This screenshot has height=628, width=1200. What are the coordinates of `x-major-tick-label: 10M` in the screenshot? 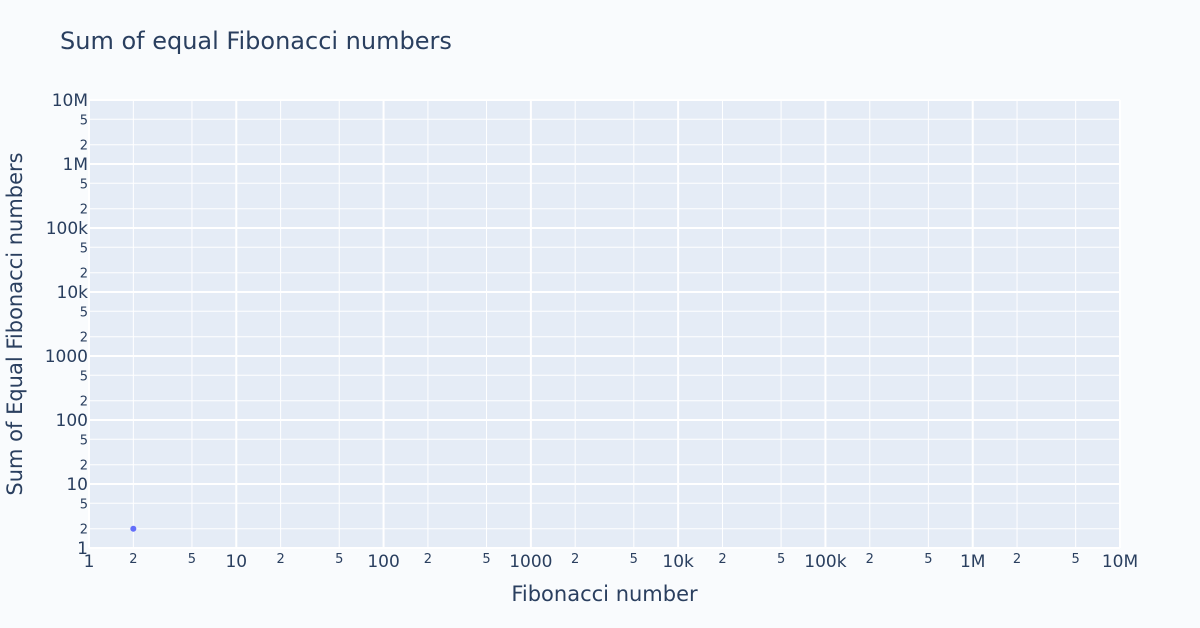 It's located at (1120, 562).